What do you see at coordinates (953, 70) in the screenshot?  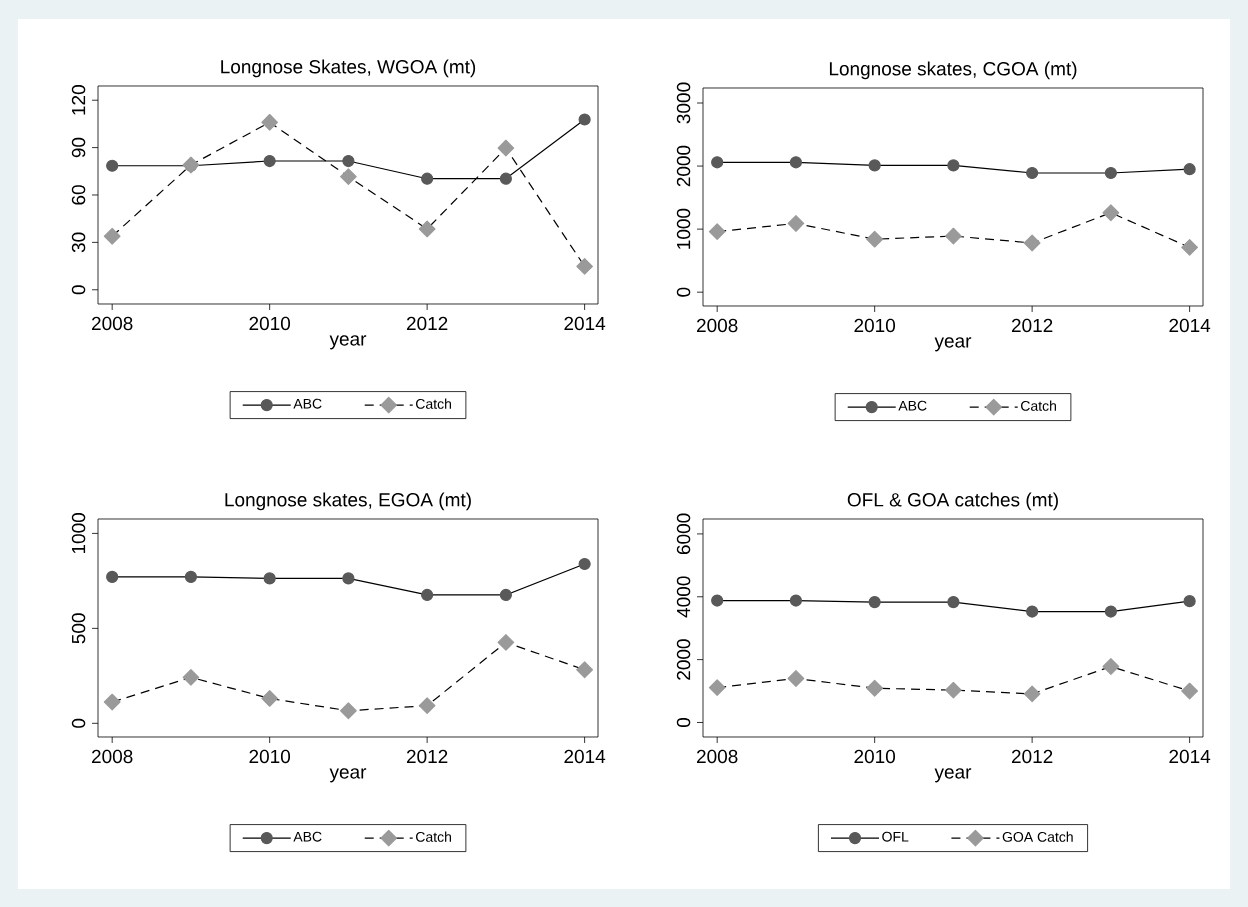 I see `chart-title: Longnose skates, CGOA (mt)` at bounding box center [953, 70].